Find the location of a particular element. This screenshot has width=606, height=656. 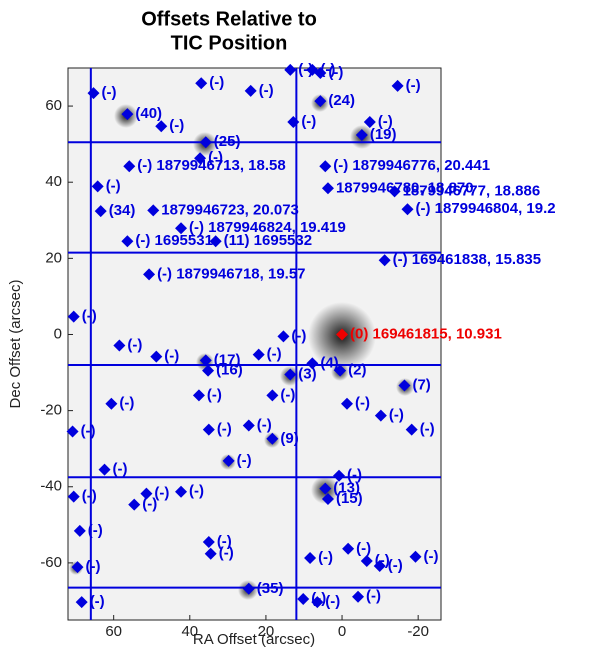

chart-title: Offsets Relative to is located at coordinates (229, 19).